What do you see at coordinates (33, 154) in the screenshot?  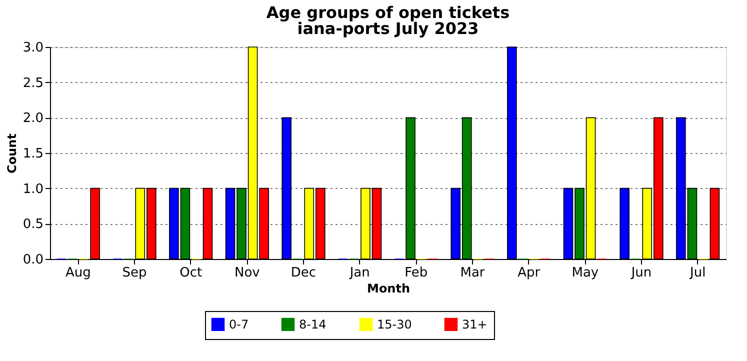 I see `y-tick-label: 1.5` at bounding box center [33, 154].